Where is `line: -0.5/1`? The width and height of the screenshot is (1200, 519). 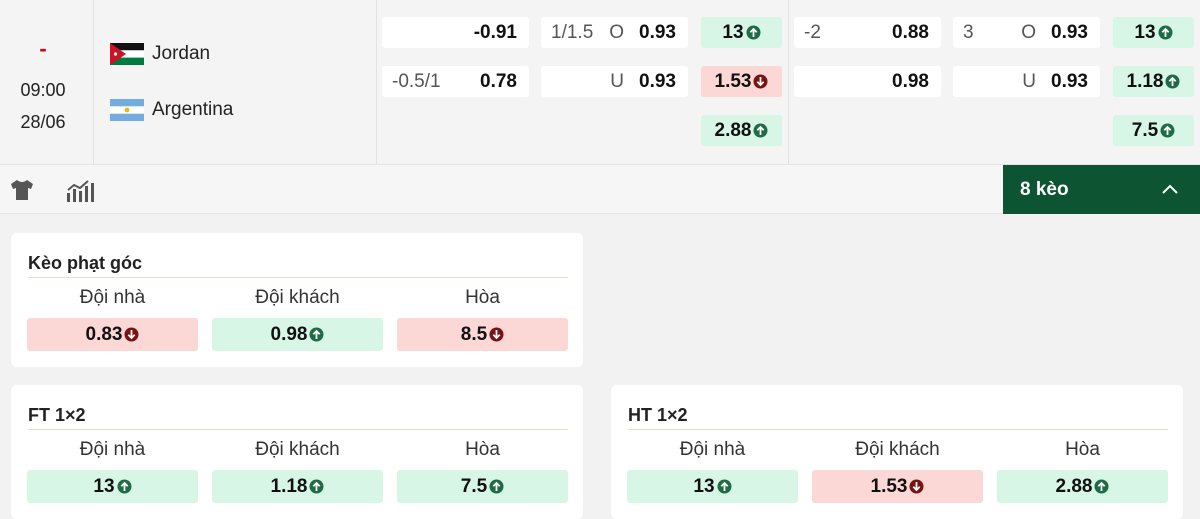
line: -0.5/1 is located at coordinates (416, 81).